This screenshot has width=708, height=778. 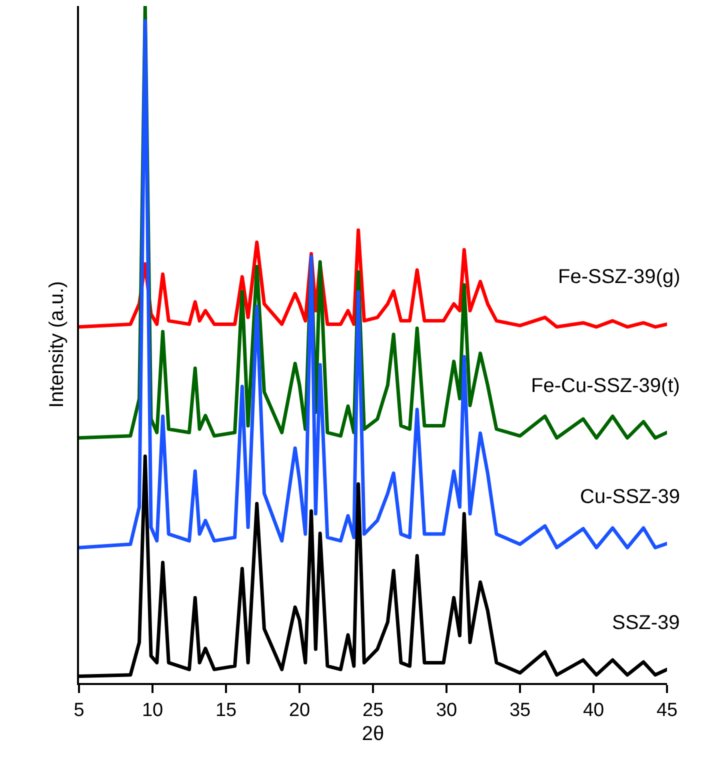 What do you see at coordinates (79, 710) in the screenshot?
I see `x-tick-label: 5` at bounding box center [79, 710].